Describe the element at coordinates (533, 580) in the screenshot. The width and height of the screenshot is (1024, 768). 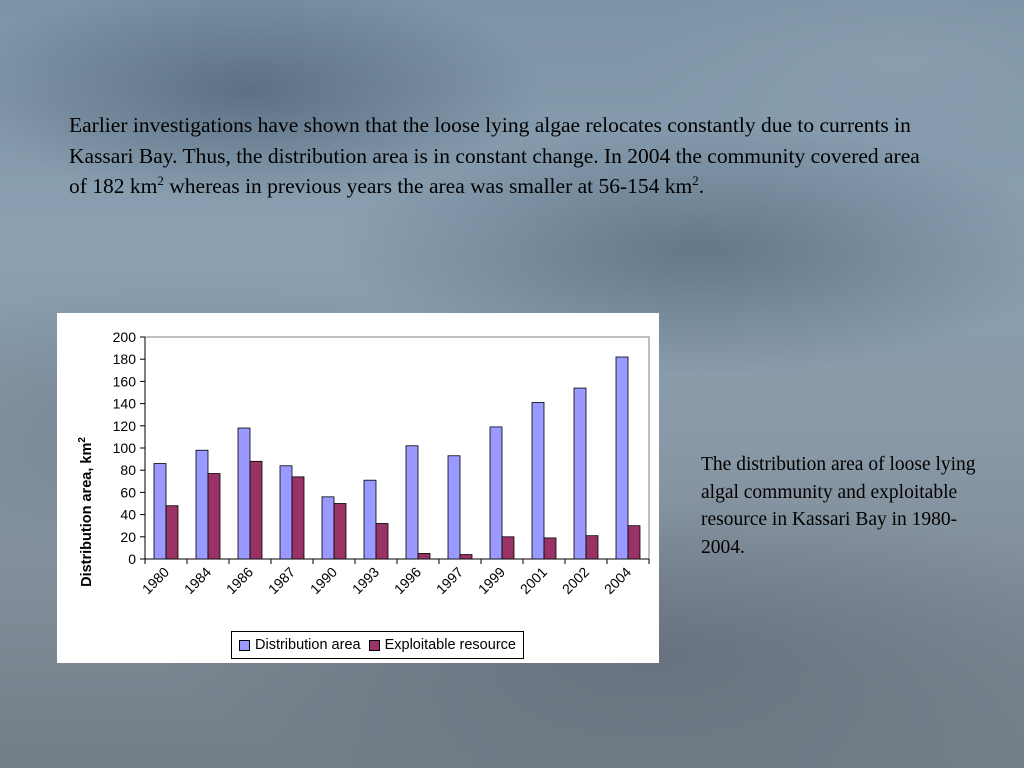
I see `x-tick-label: 2001` at that location.